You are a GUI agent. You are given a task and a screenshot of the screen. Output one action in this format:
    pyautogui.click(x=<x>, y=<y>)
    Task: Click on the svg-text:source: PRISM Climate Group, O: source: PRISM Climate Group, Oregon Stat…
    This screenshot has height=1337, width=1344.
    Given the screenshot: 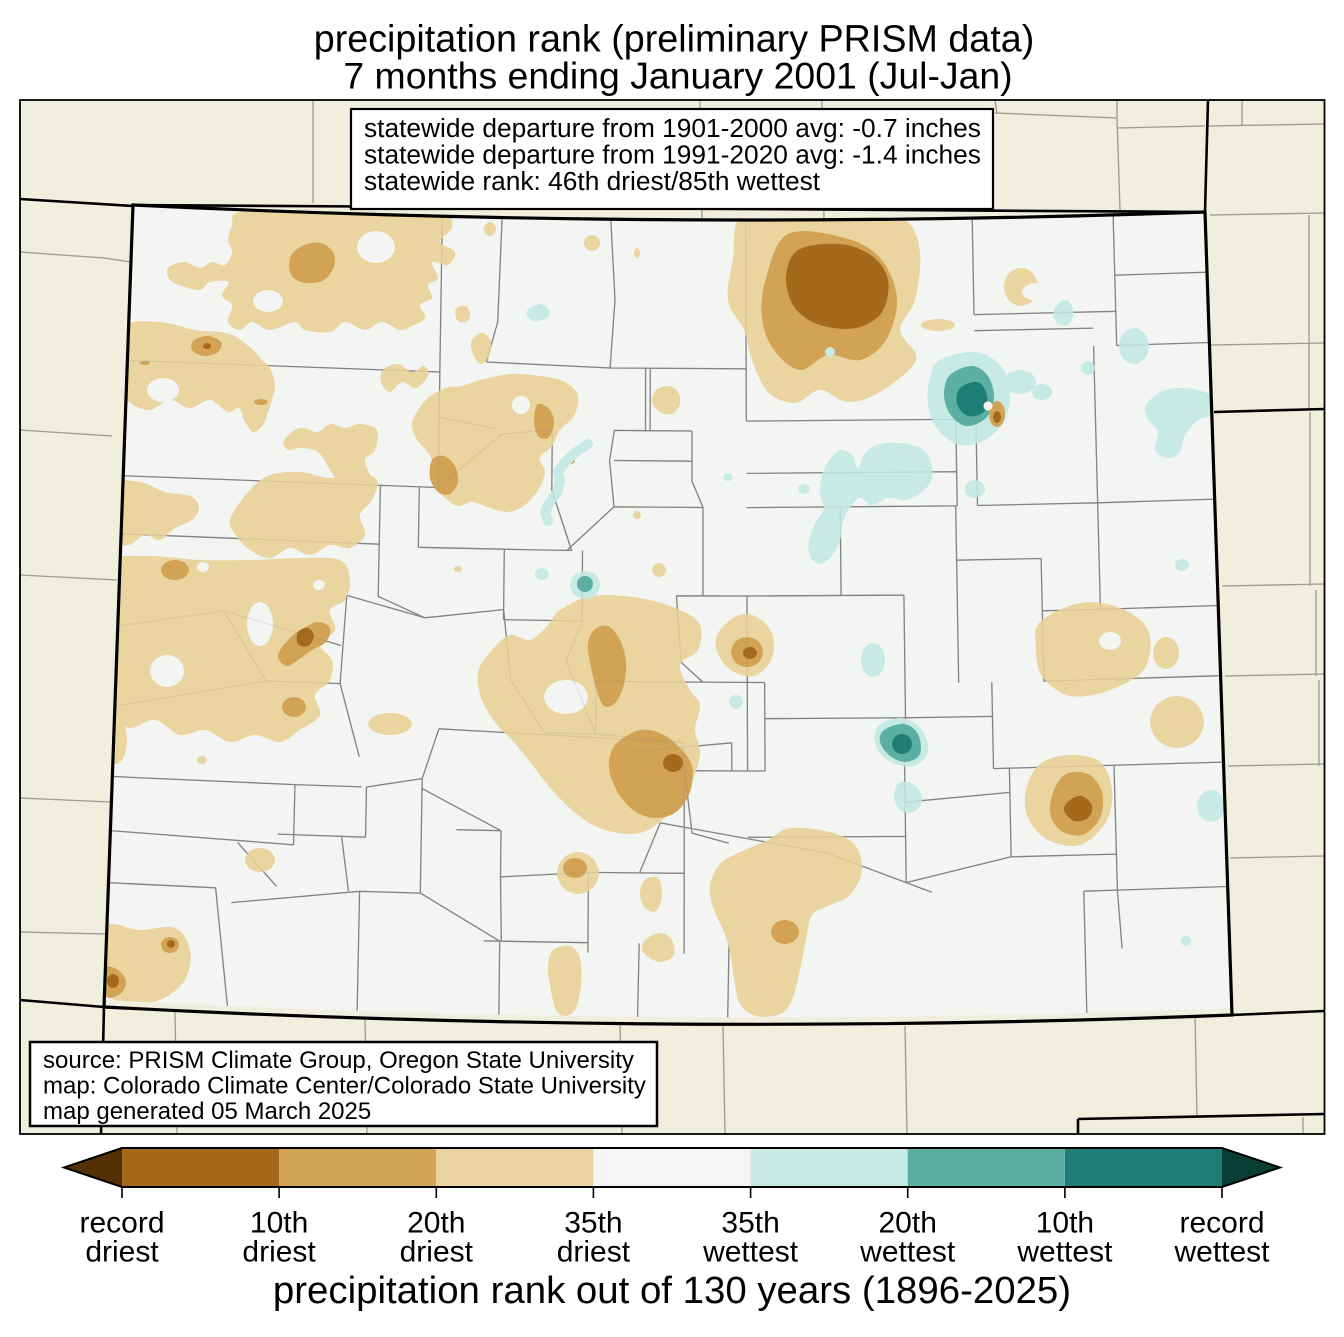 What is the action you would take?
    pyautogui.click(x=338, y=1060)
    